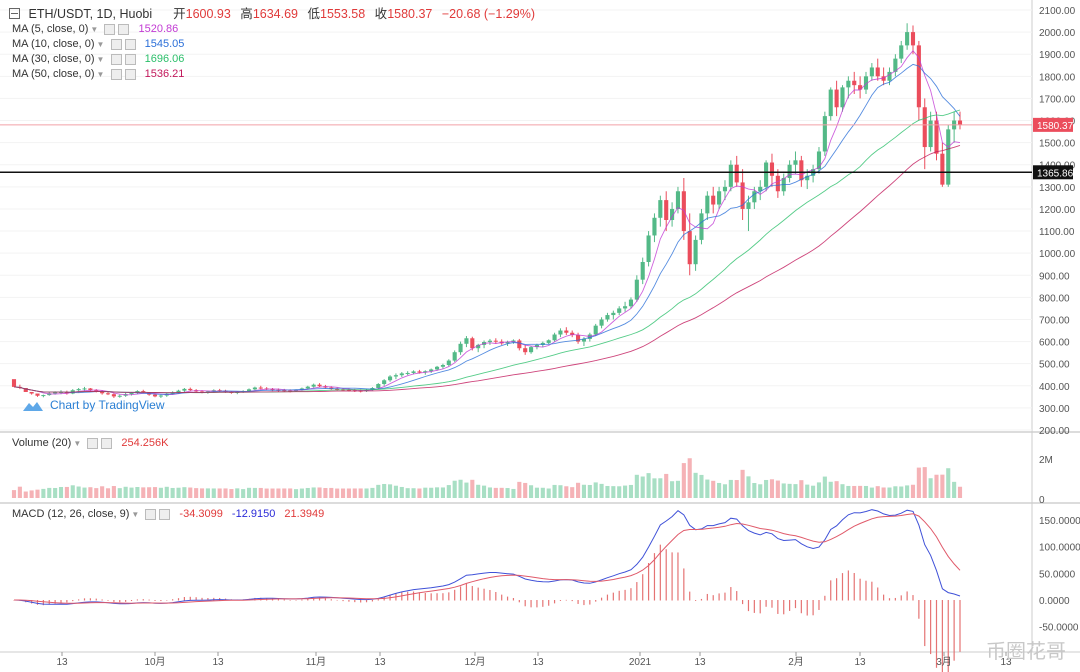  I want to click on macd-label: MACD (12, 26, close, 9), so click(71, 514).